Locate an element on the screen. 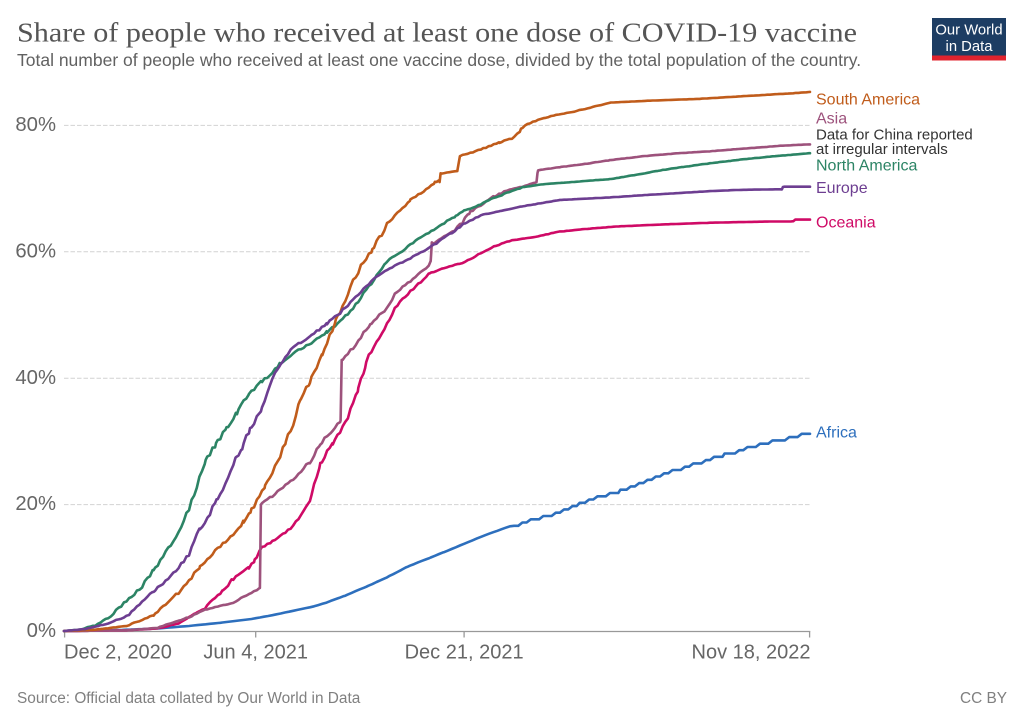  svg-text: South America is located at coordinates (868, 99).